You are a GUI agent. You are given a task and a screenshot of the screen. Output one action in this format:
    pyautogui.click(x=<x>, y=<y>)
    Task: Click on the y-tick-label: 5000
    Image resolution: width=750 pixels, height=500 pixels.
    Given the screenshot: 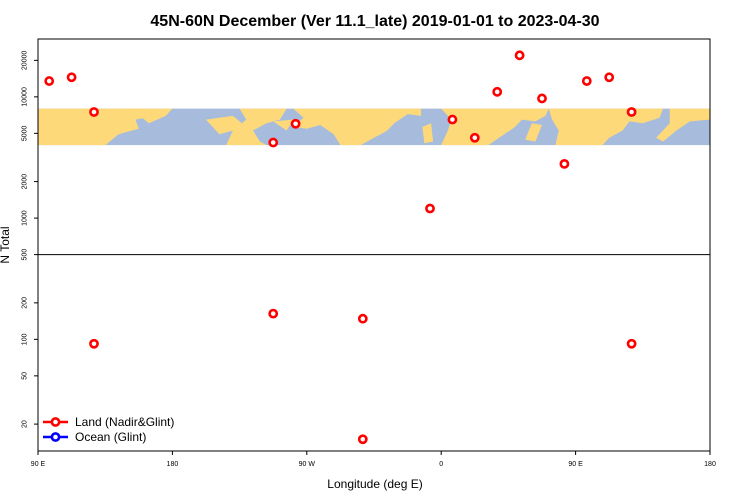 What is the action you would take?
    pyautogui.click(x=24, y=133)
    